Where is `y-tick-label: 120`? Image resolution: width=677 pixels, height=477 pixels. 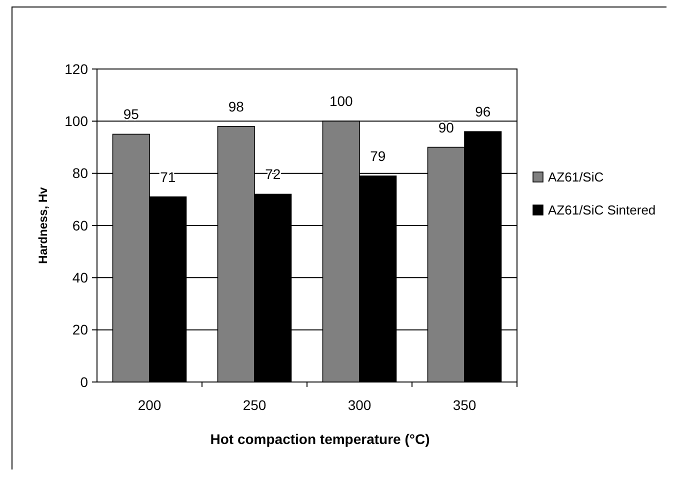
y-tick-label: 120 is located at coordinates (76, 68).